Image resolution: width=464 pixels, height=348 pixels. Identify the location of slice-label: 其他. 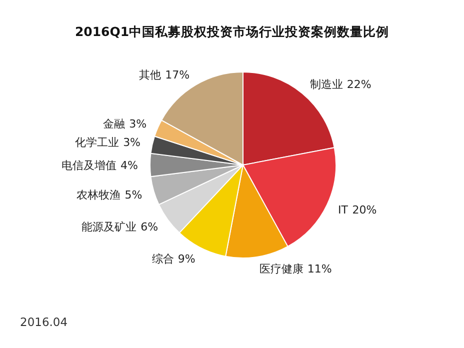
(150, 75).